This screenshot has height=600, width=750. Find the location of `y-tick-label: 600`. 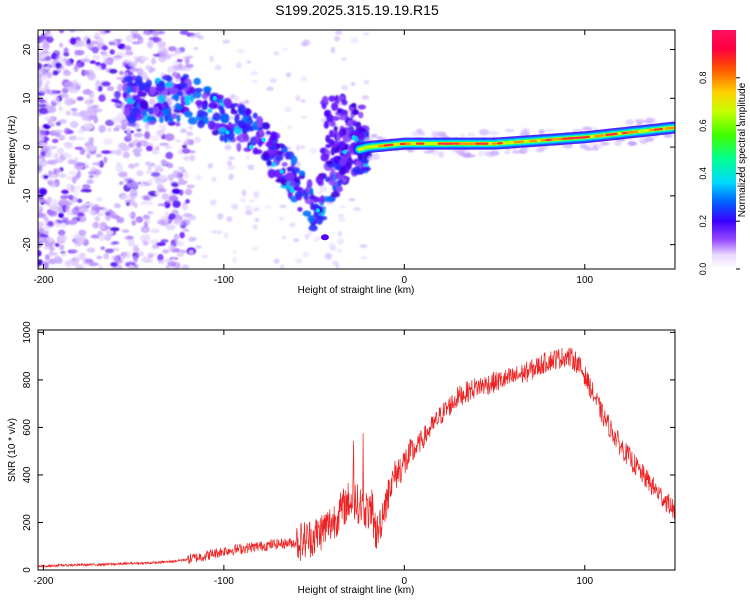

y-tick-label: 600 is located at coordinates (27, 427).